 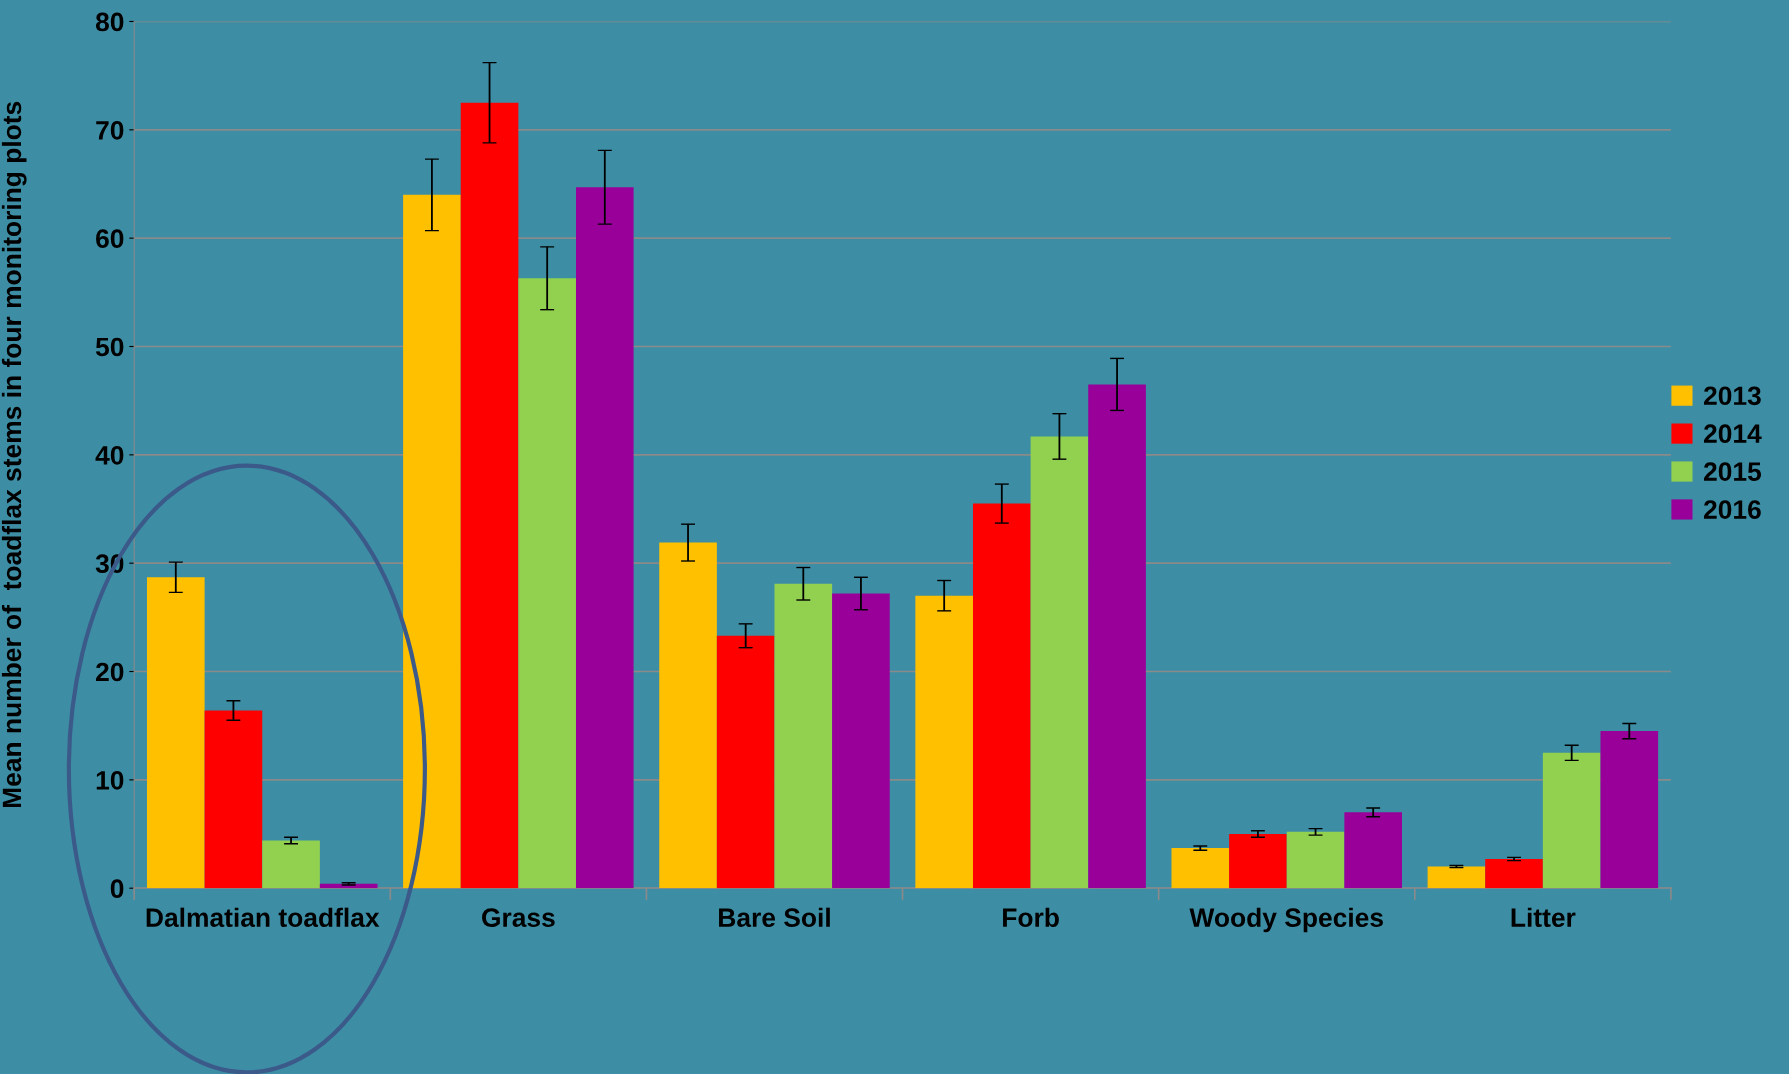 I want to click on x-tick-label: Woody Species, so click(x=1286, y=920).